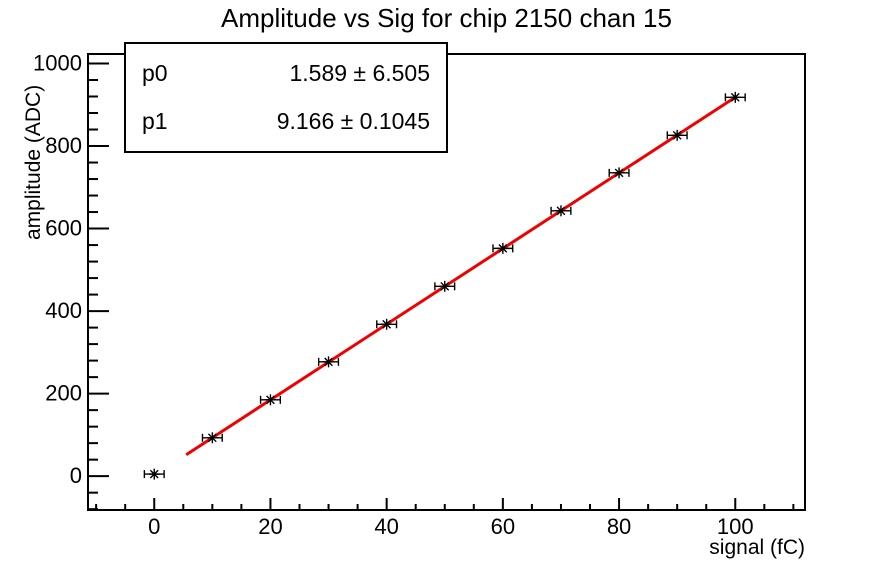 The width and height of the screenshot is (896, 572). What do you see at coordinates (155, 120) in the screenshot?
I see `stats-param-name: p1` at bounding box center [155, 120].